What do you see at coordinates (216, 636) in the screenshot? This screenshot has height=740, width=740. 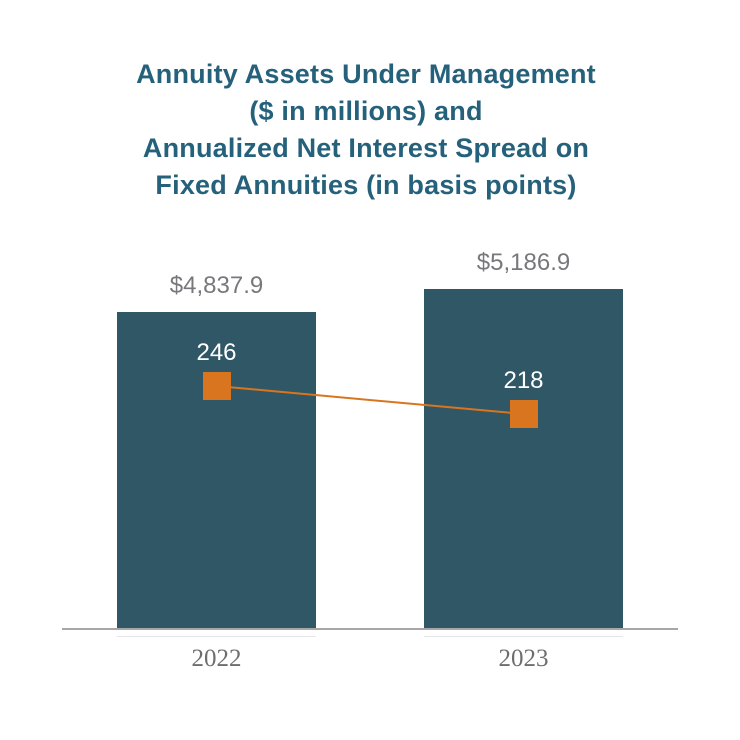 I see `axis-tick-2022` at bounding box center [216, 636].